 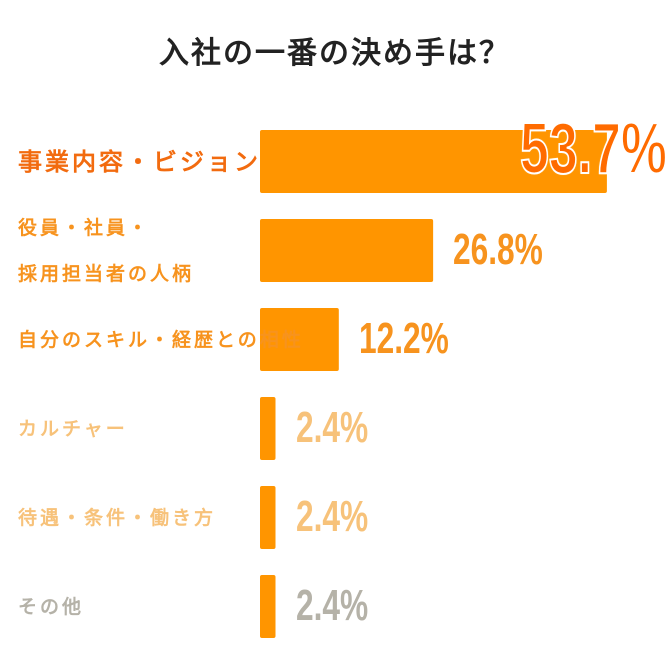 I want to click on category-label: 自分のスキル・経歴との相性, so click(x=161, y=339).